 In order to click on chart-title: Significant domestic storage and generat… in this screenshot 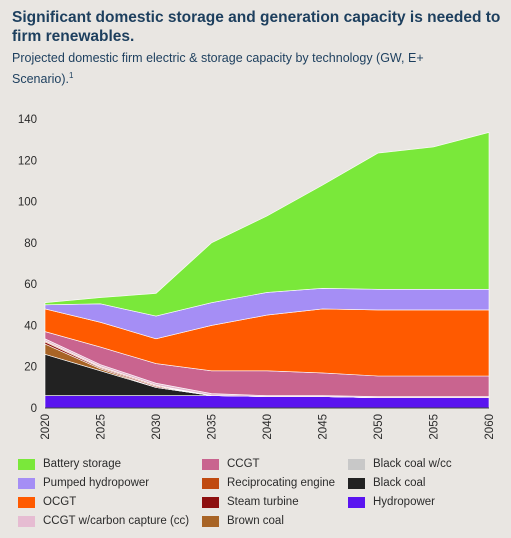, I will do `click(256, 27)`.